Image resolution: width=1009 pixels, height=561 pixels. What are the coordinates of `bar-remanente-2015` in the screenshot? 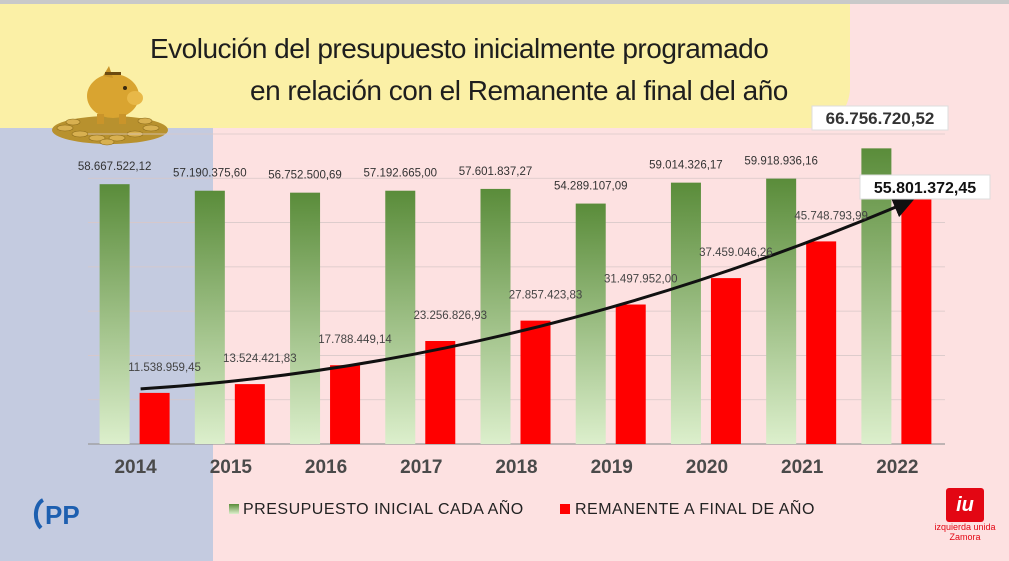 It's located at (249, 414).